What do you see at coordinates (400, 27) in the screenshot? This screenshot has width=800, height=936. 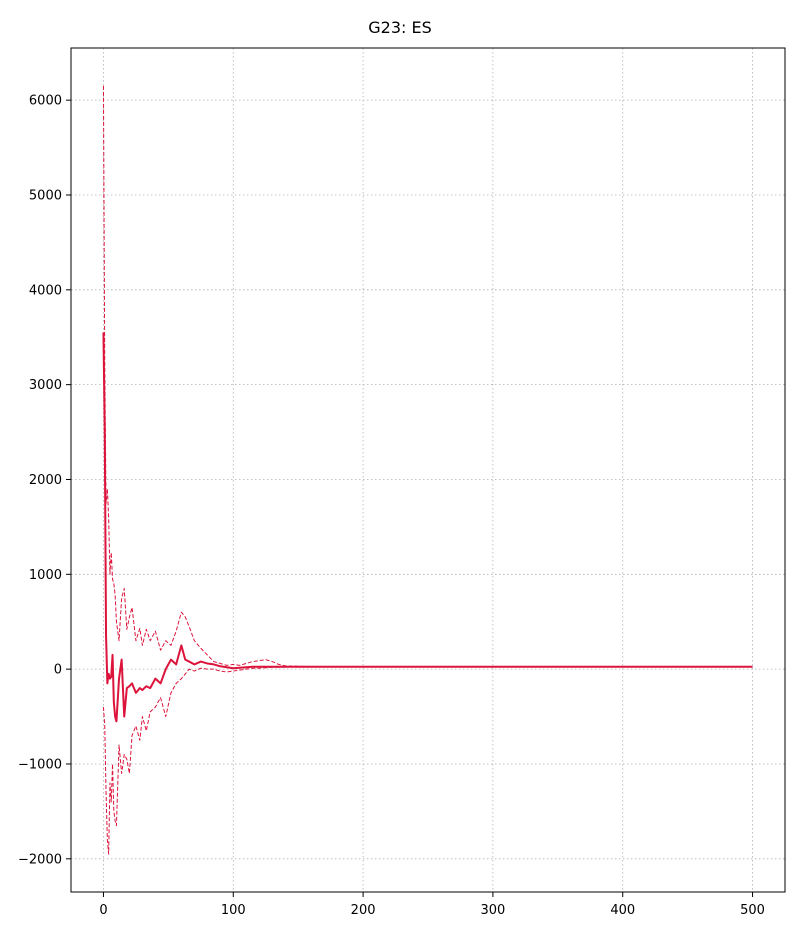 I see `chart-title: G23: ES` at bounding box center [400, 27].